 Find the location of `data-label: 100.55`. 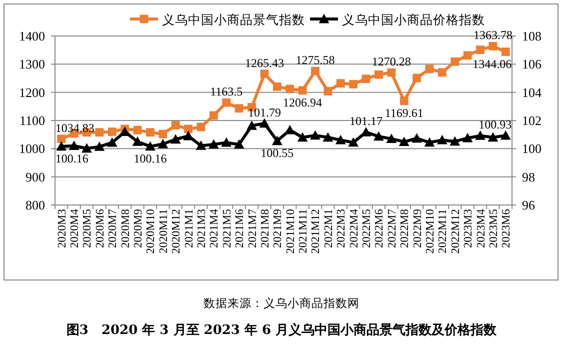

data-label: 100.55 is located at coordinates (277, 153).